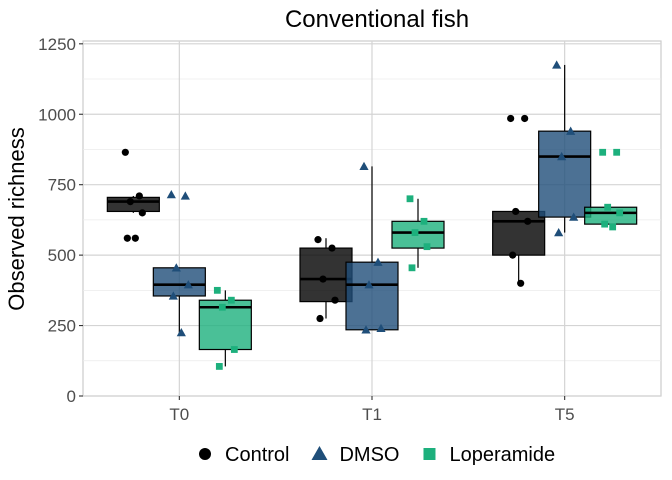 Image resolution: width=672 pixels, height=480 pixels. I want to click on x-tick-label: T1, so click(372, 414).